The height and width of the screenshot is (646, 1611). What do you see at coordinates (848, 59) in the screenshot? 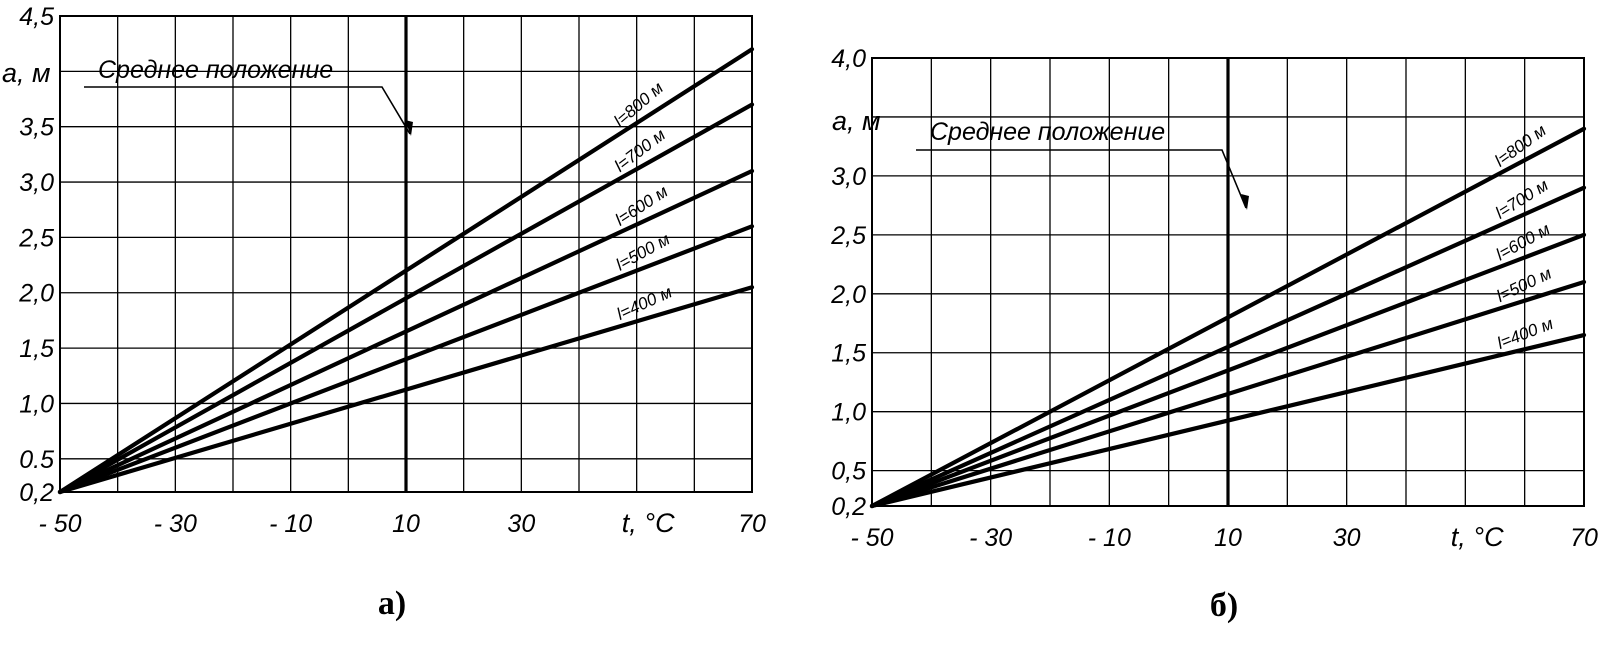
I see `y-tick-label: 4,0` at bounding box center [848, 59].